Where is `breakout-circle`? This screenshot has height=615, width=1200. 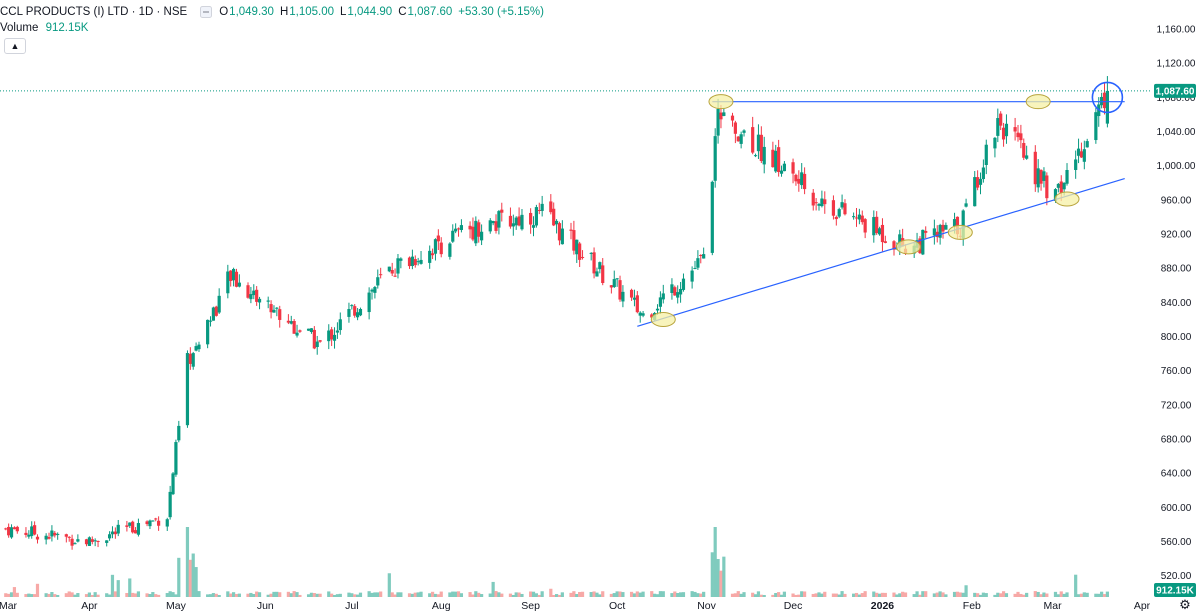
breakout-circle is located at coordinates (1107, 97).